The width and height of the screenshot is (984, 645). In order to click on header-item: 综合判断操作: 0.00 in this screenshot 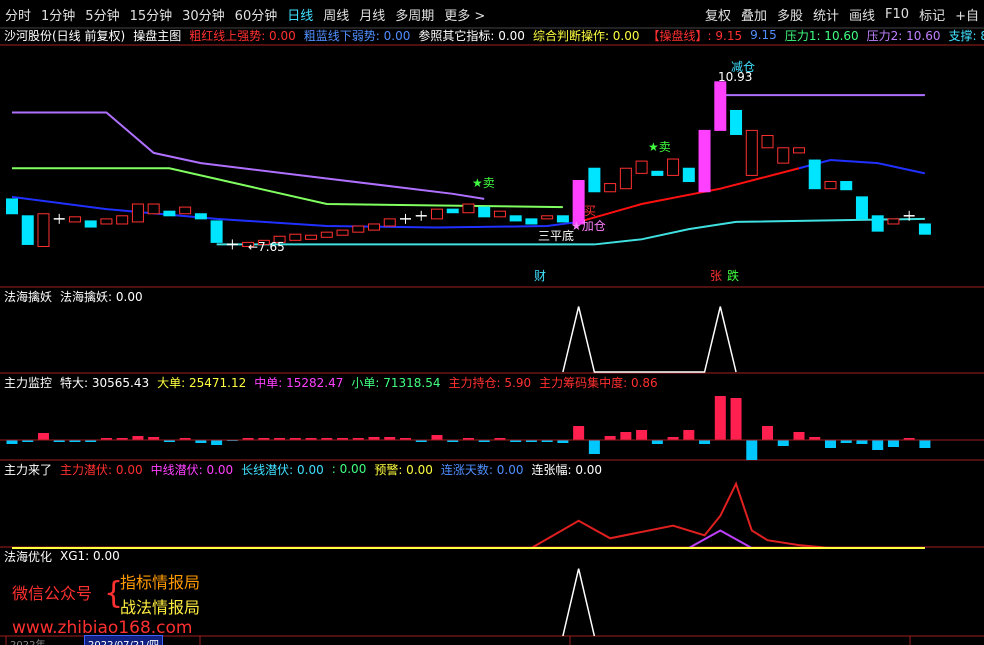, I will do `click(586, 35)`.